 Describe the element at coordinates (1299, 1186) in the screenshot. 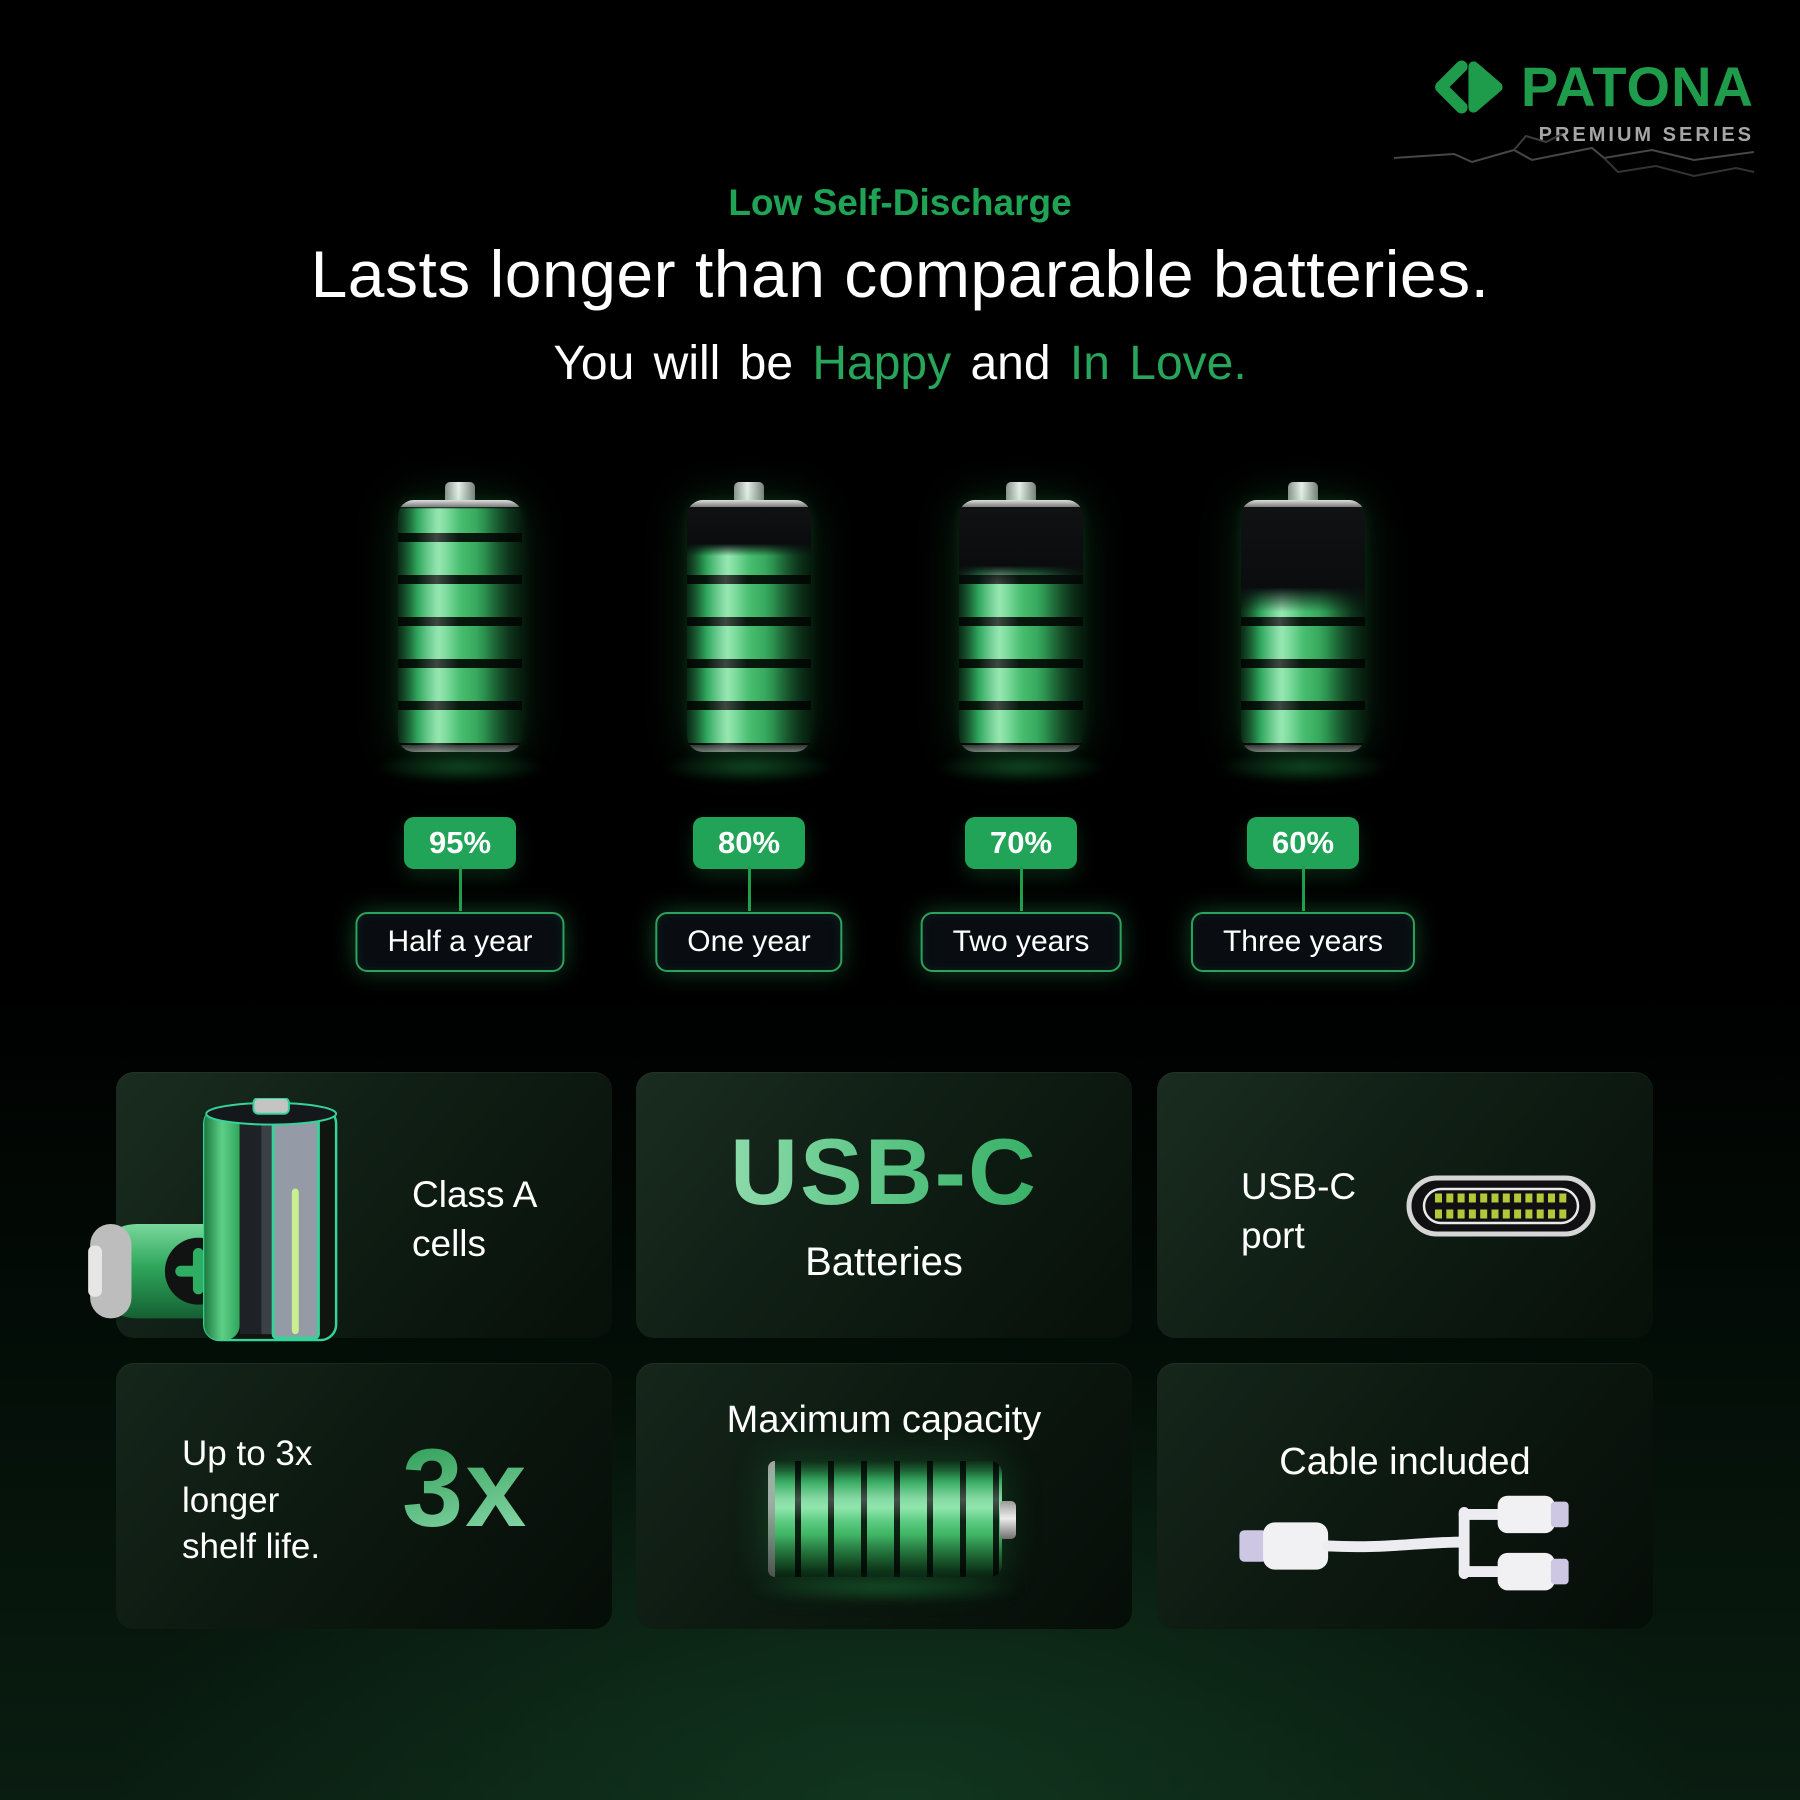

I see `usb-c-port-line1: USB-C` at that location.